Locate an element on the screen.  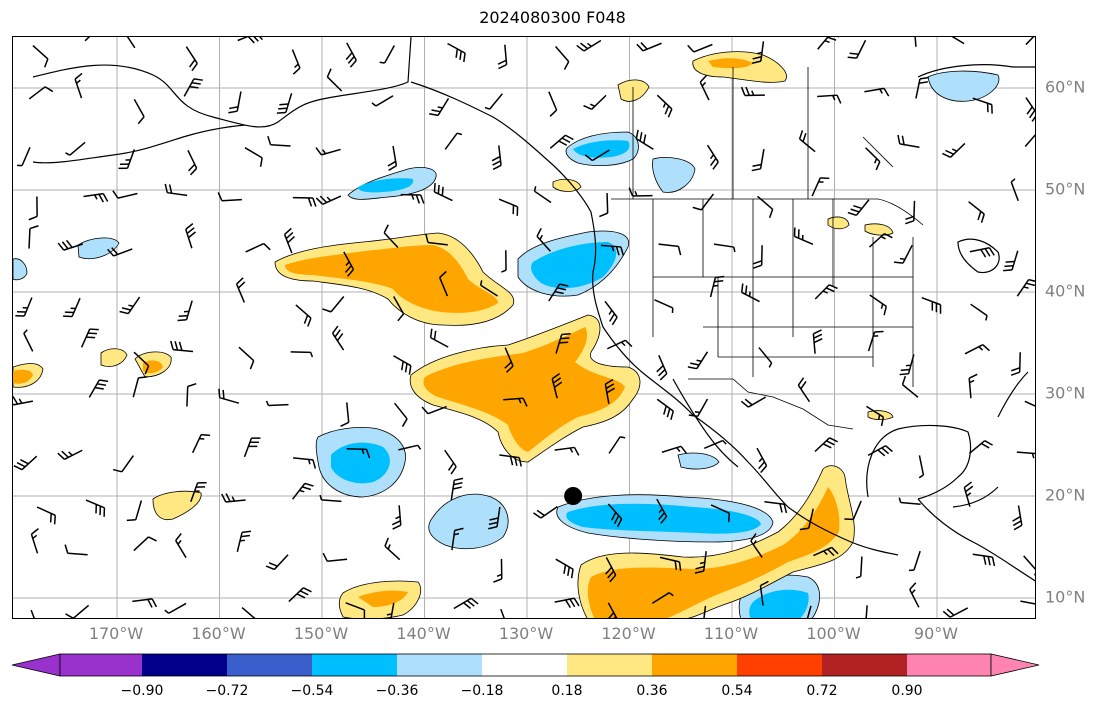
colorbar-tick-label: 0.72 is located at coordinates (822, 691).